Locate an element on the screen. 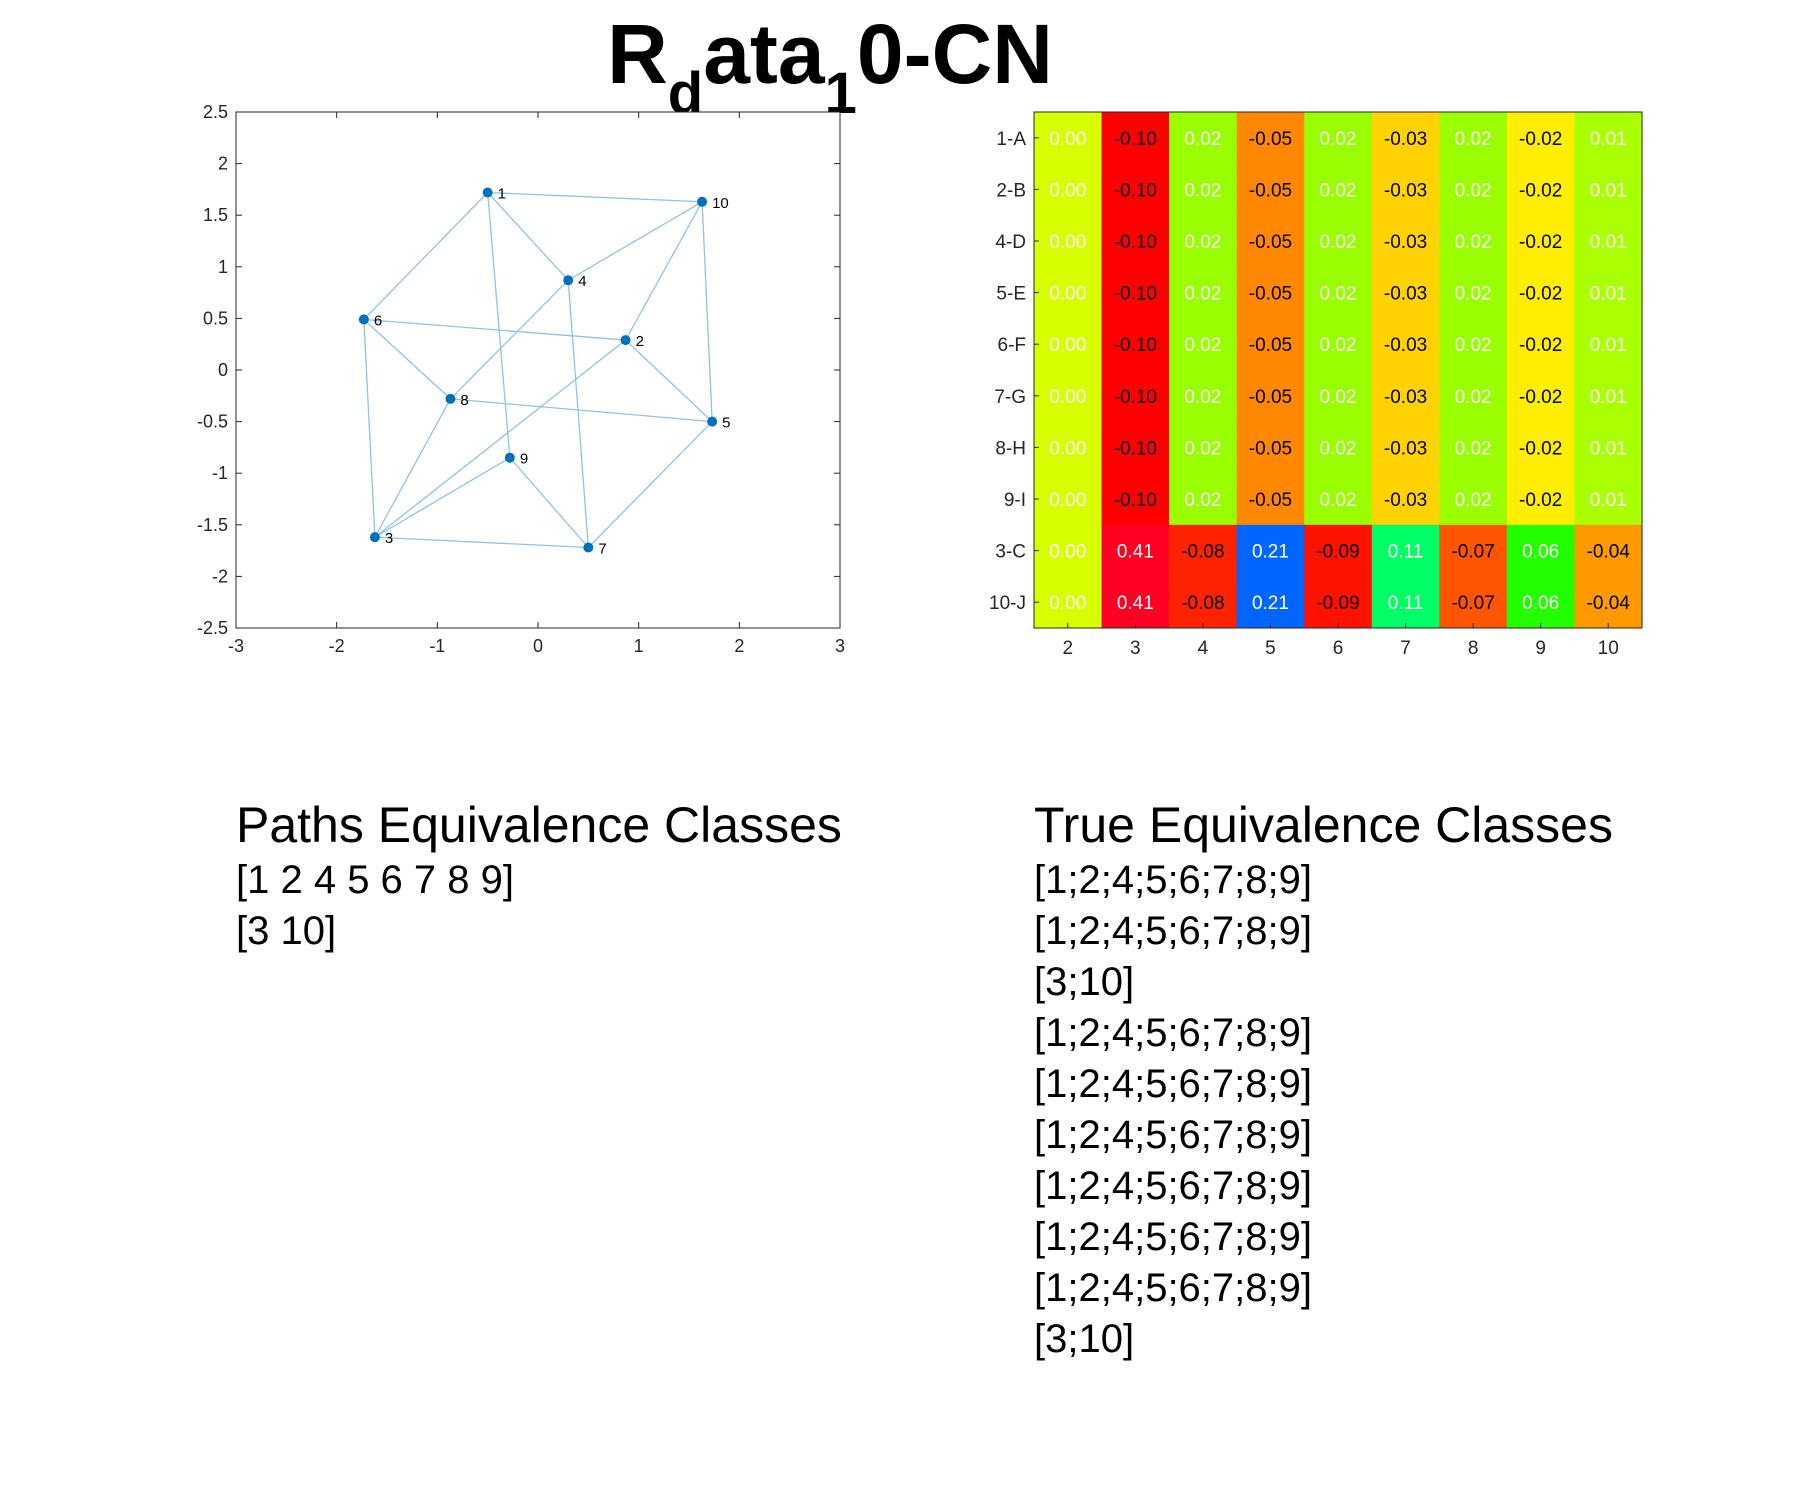 This screenshot has height=1500, width=1800. heatmap-column-label: 4 is located at coordinates (1203, 648).